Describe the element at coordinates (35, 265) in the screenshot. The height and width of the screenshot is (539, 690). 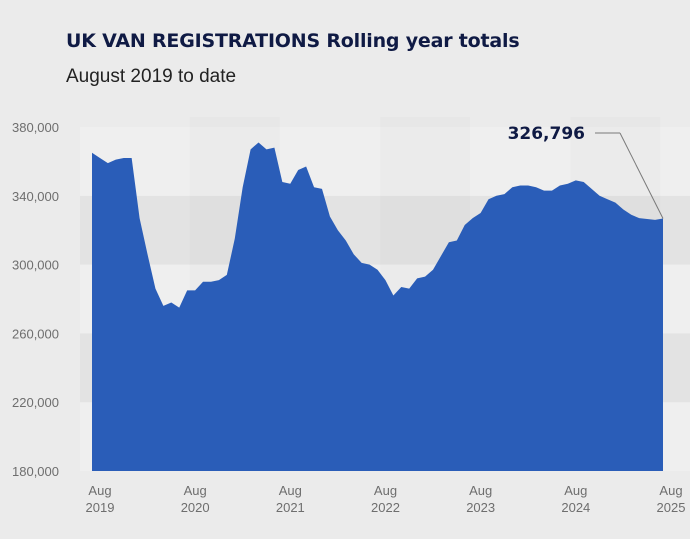
I see `y-tick-label: 300,000` at that location.